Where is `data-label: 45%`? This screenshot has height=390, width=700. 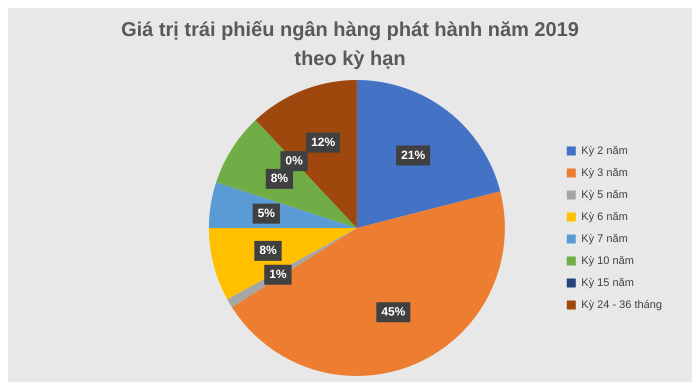
data-label: 45% is located at coordinates (393, 311).